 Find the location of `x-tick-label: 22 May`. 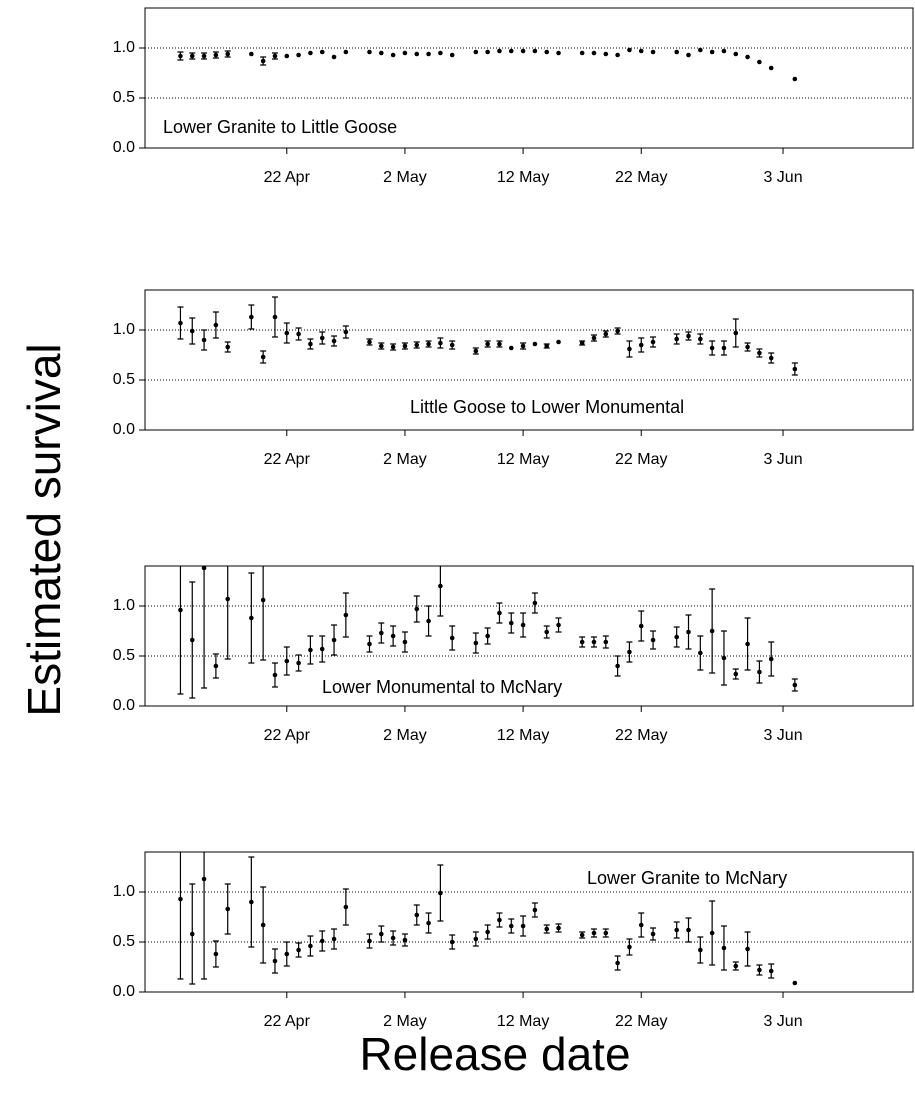

x-tick-label: 22 May is located at coordinates (641, 735).